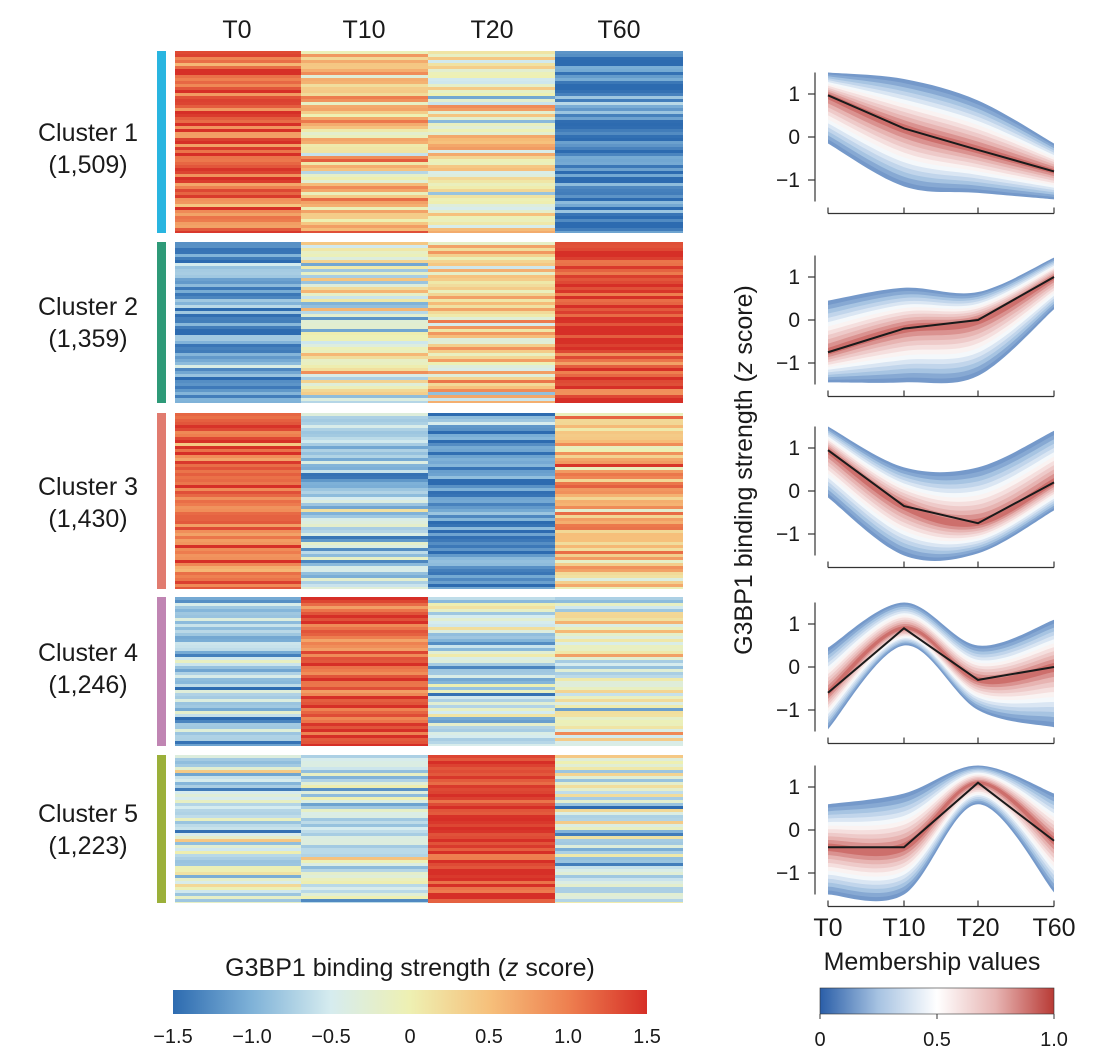 This screenshot has height=1055, width=1100. Describe the element at coordinates (977, 928) in the screenshot. I see `line-x-tick-t20: T20` at that location.